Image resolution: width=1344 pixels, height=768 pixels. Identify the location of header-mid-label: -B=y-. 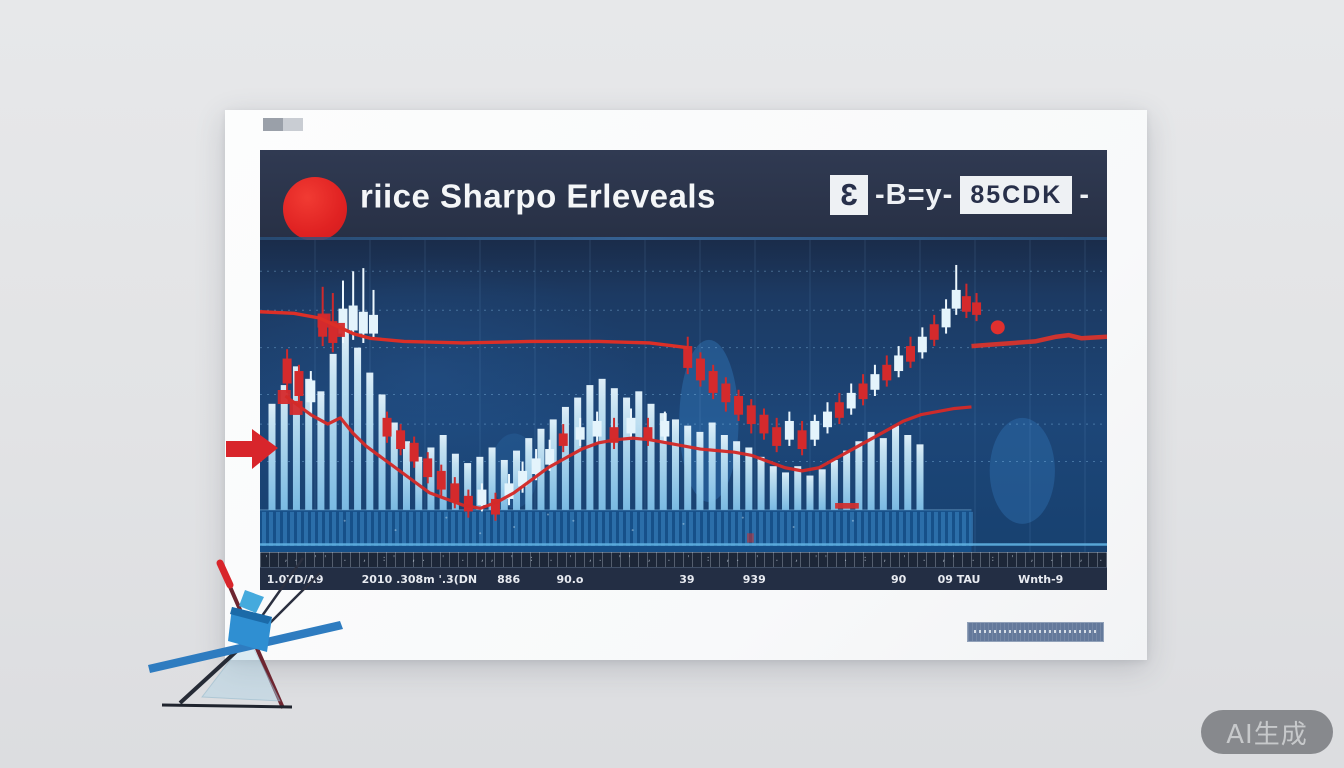
(914, 194).